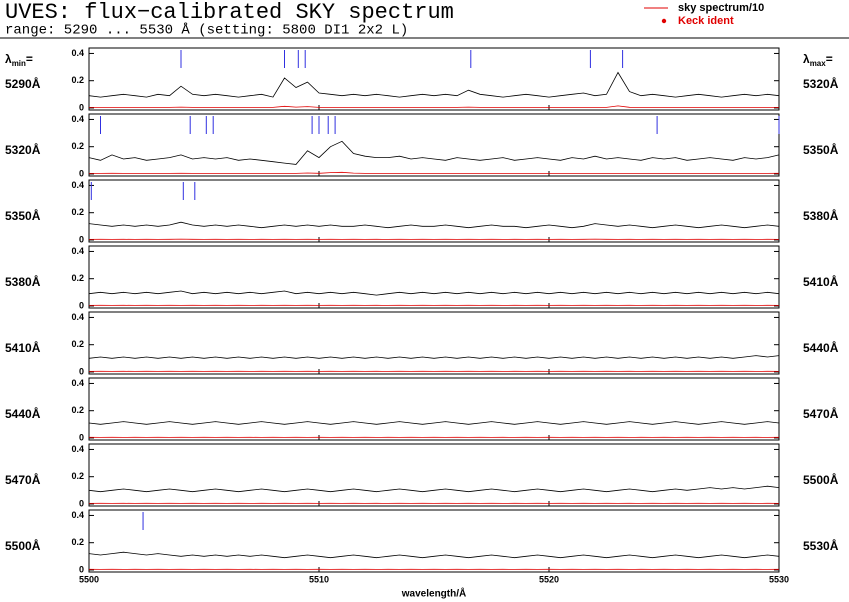 This screenshot has width=849, height=602. I want to click on panel-label-left: 5350Å, so click(23, 215).